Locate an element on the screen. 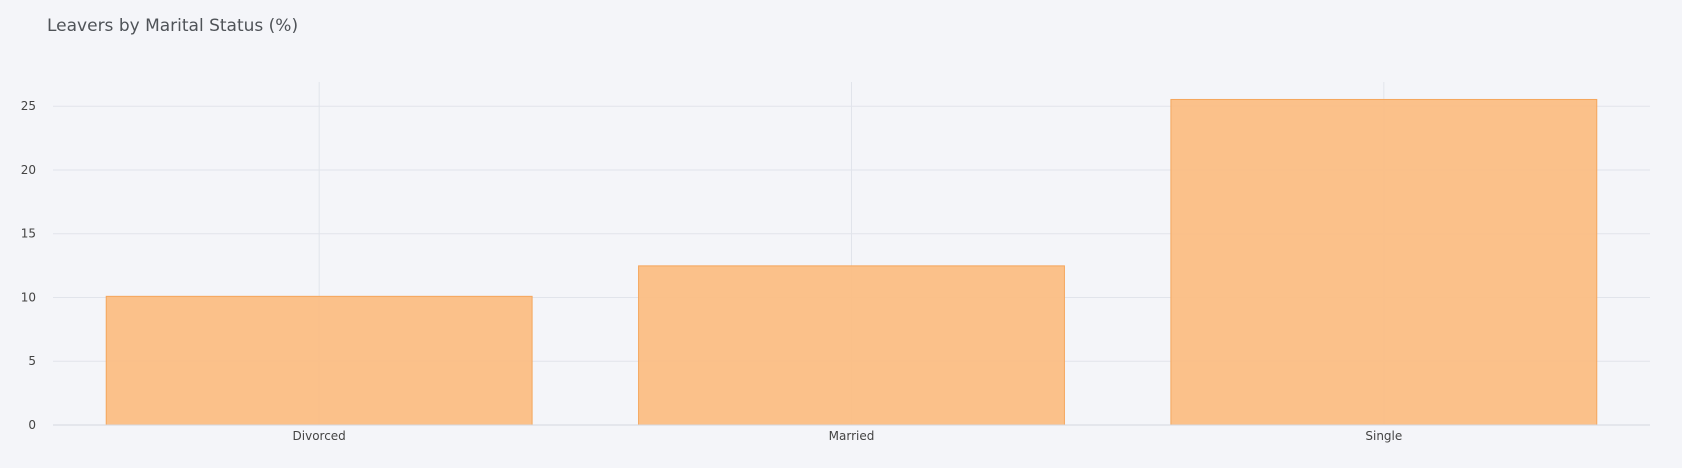  bar-divorced is located at coordinates (319, 360).